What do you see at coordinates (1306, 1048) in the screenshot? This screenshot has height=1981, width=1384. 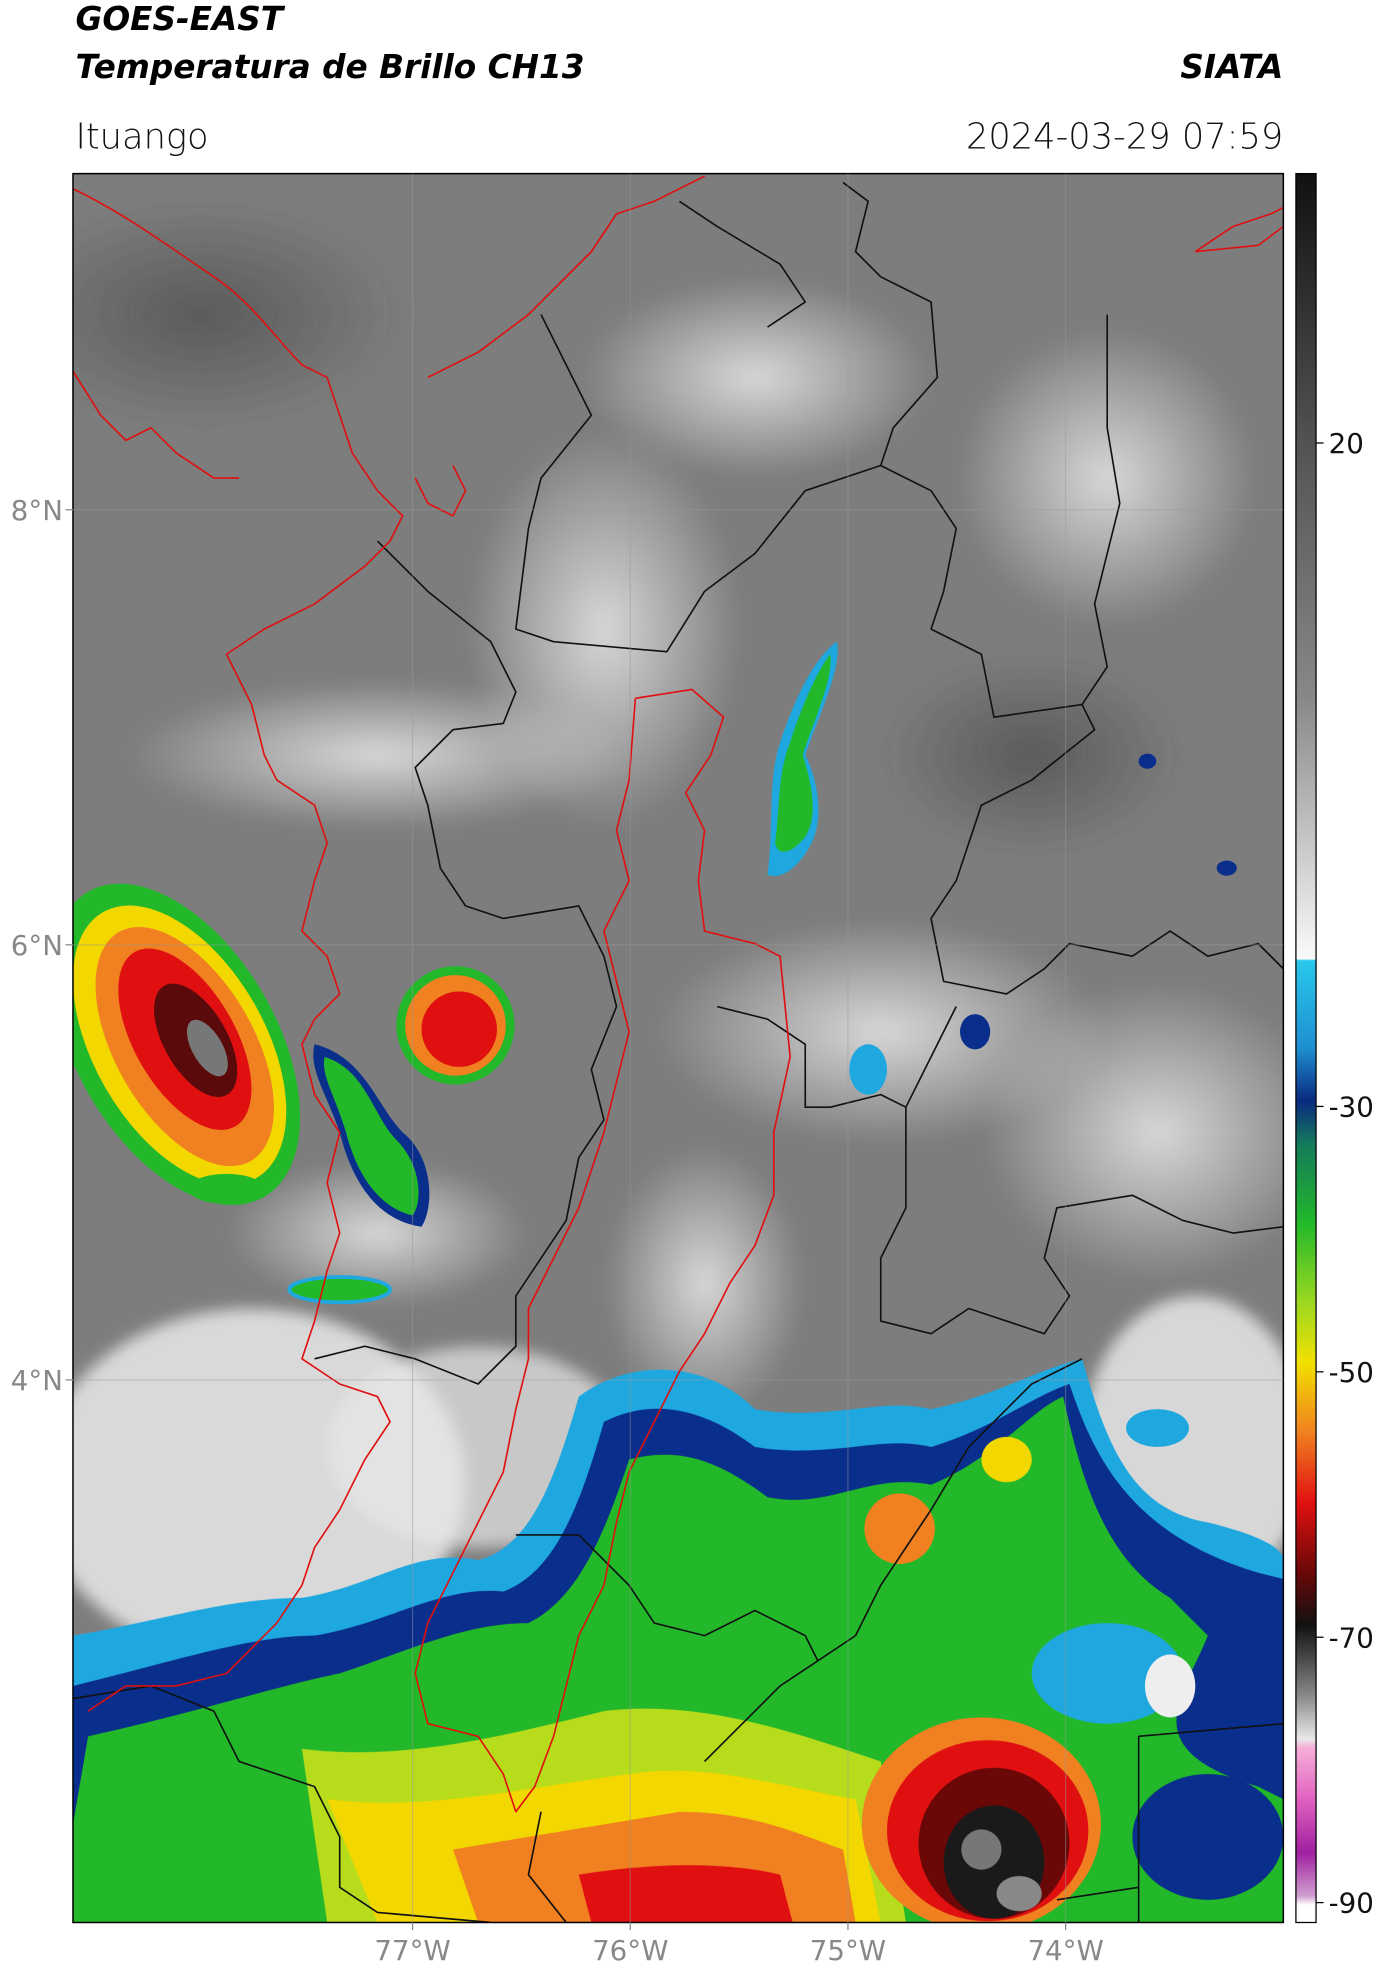 I see `colorbar` at bounding box center [1306, 1048].